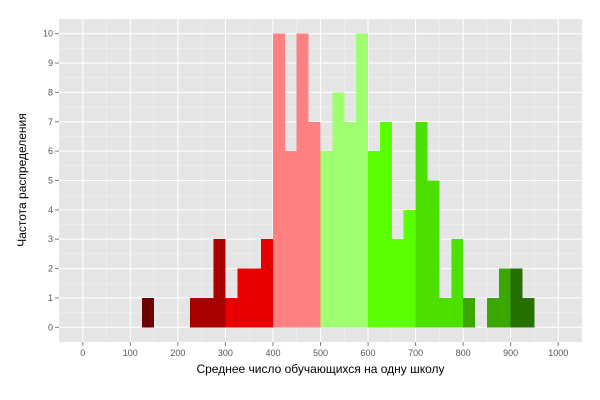  What do you see at coordinates (130, 353) in the screenshot?
I see `x-tick-label: 100` at bounding box center [130, 353].